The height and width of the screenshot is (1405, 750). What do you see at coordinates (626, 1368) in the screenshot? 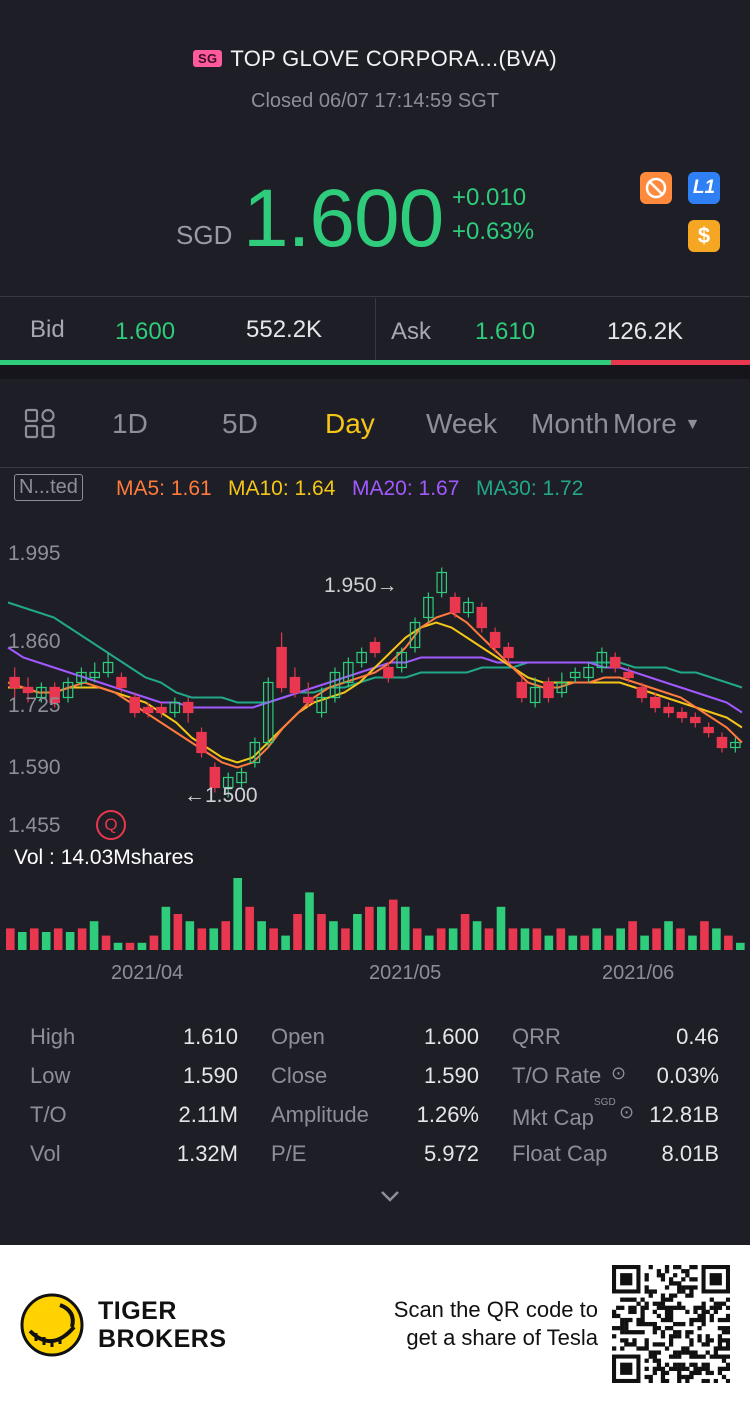
I see `qr-finder` at bounding box center [626, 1368].